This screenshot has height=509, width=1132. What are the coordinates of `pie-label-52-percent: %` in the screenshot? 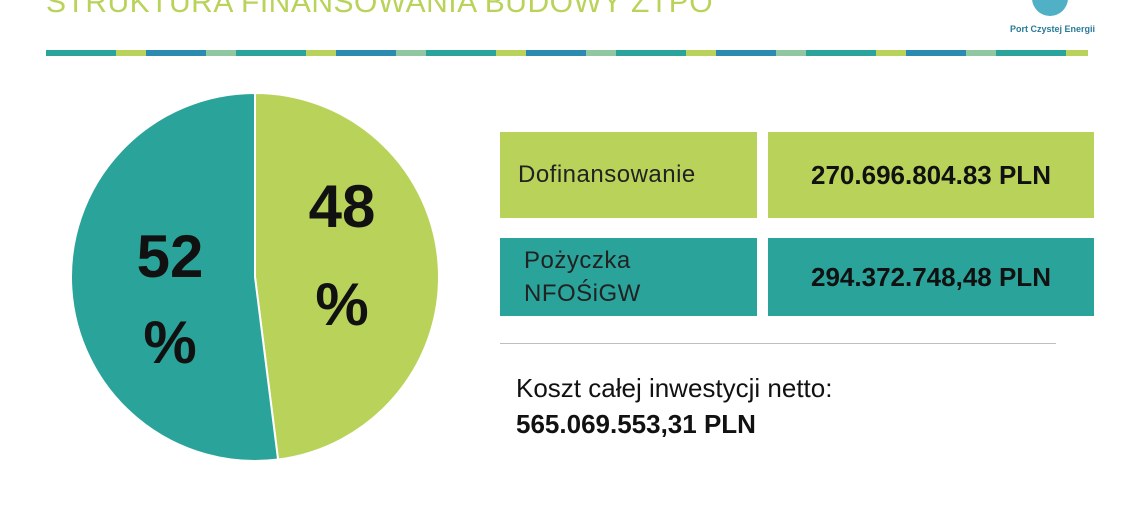 It's located at (169, 342).